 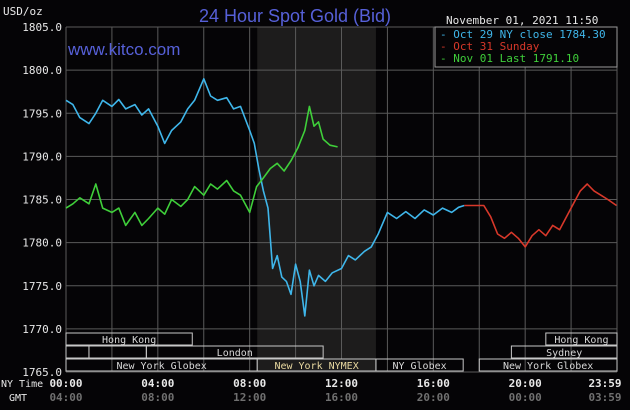 What do you see at coordinates (42, 243) in the screenshot?
I see `y-tick-label: 1780.0` at bounding box center [42, 243].